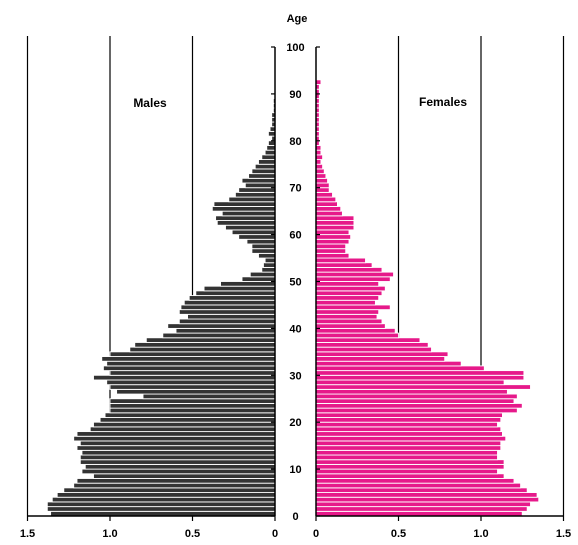 This screenshot has height=545, width=578. Describe the element at coordinates (295, 95) in the screenshot. I see `age-tick-label-90: 90` at that location.